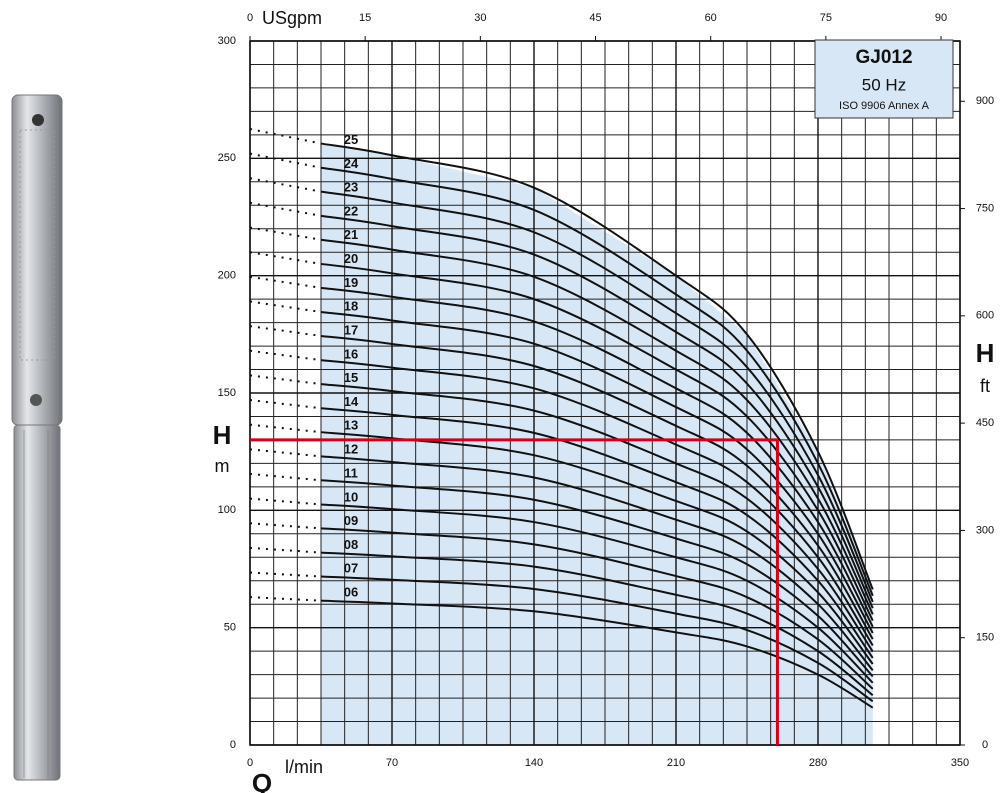 This screenshot has height=793, width=1002. I want to click on y-tick-label: 150, so click(227, 393).